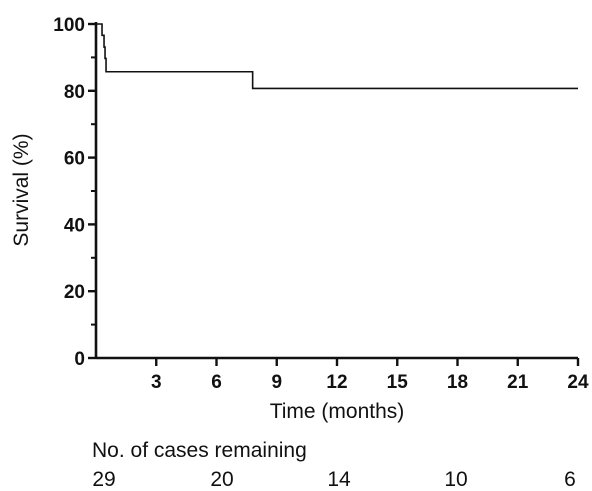 The image size is (592, 491). I want to click on risk-count: 20, so click(221, 479).